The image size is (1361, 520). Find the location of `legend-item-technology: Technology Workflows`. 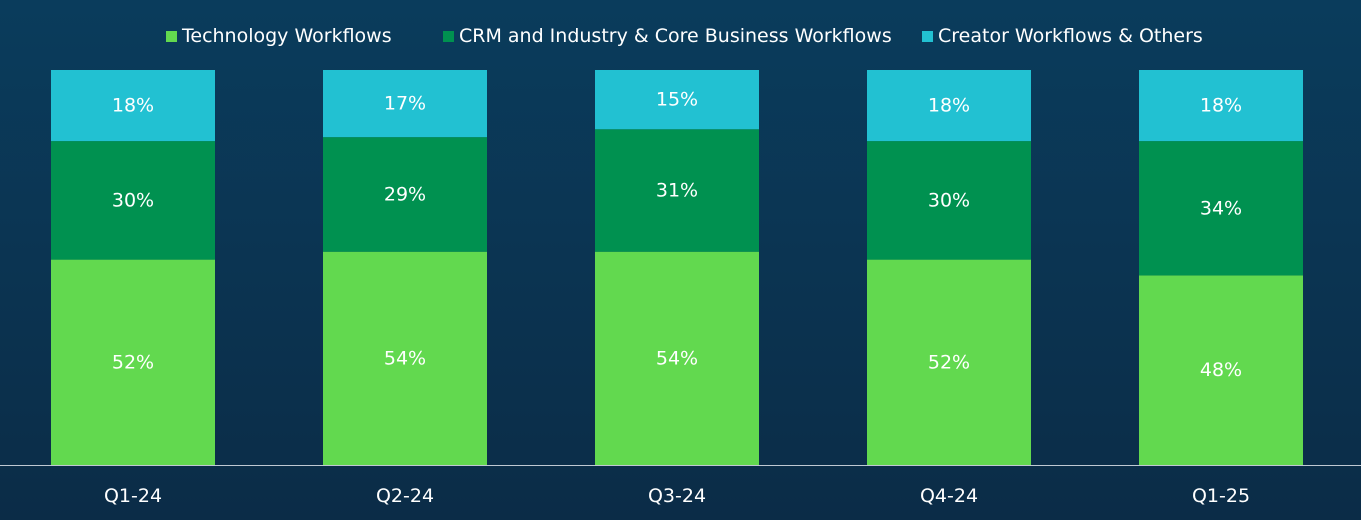

legend-item-technology: Technology Workflows is located at coordinates (279, 36).